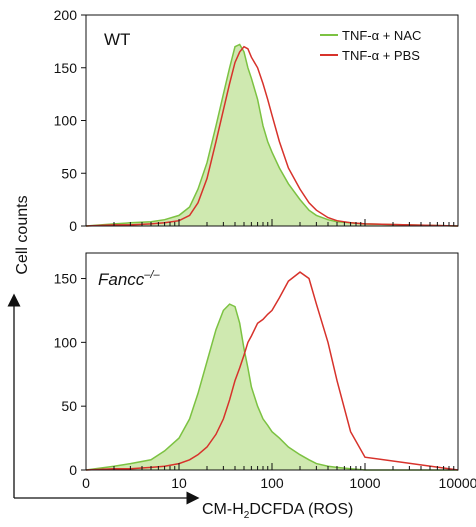 The image size is (476, 527). I want to click on fancc-panel-label-superscript: –/–, so click(151, 275).